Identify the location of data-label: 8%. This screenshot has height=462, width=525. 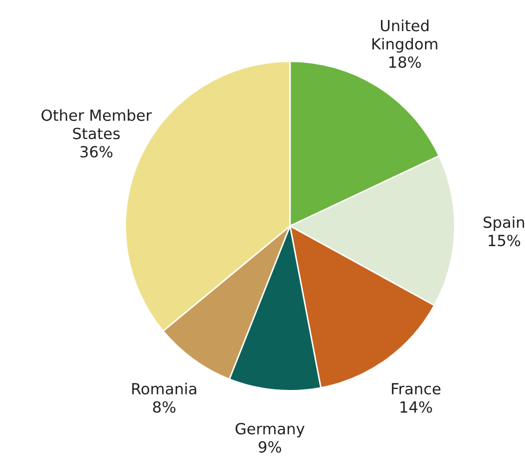
(164, 407).